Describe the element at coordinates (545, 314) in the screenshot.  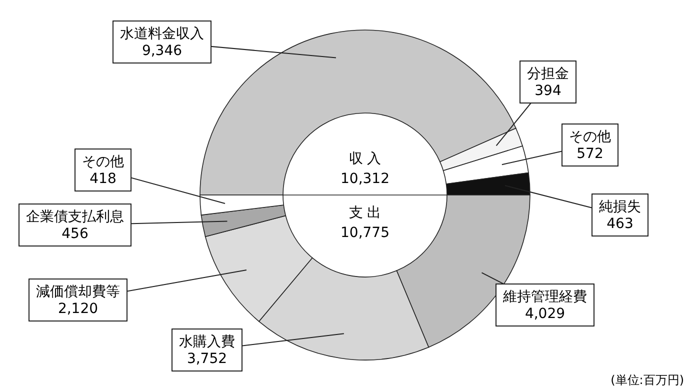
I see `data-label: 4,029` at that location.